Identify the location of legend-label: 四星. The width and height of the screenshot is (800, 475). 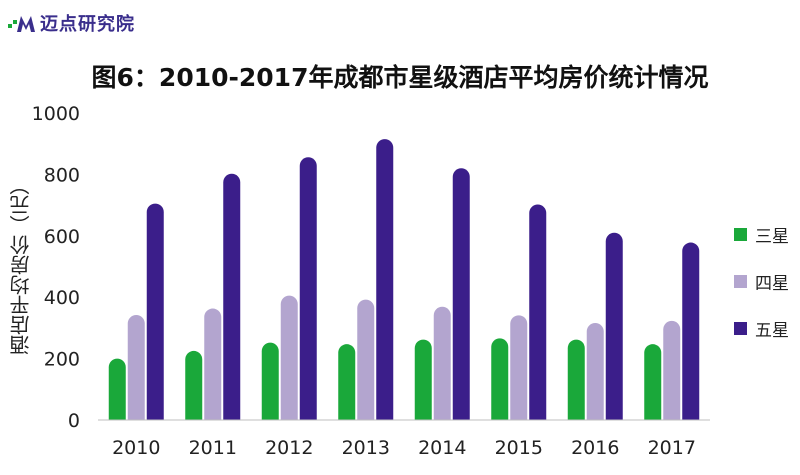
(772, 284).